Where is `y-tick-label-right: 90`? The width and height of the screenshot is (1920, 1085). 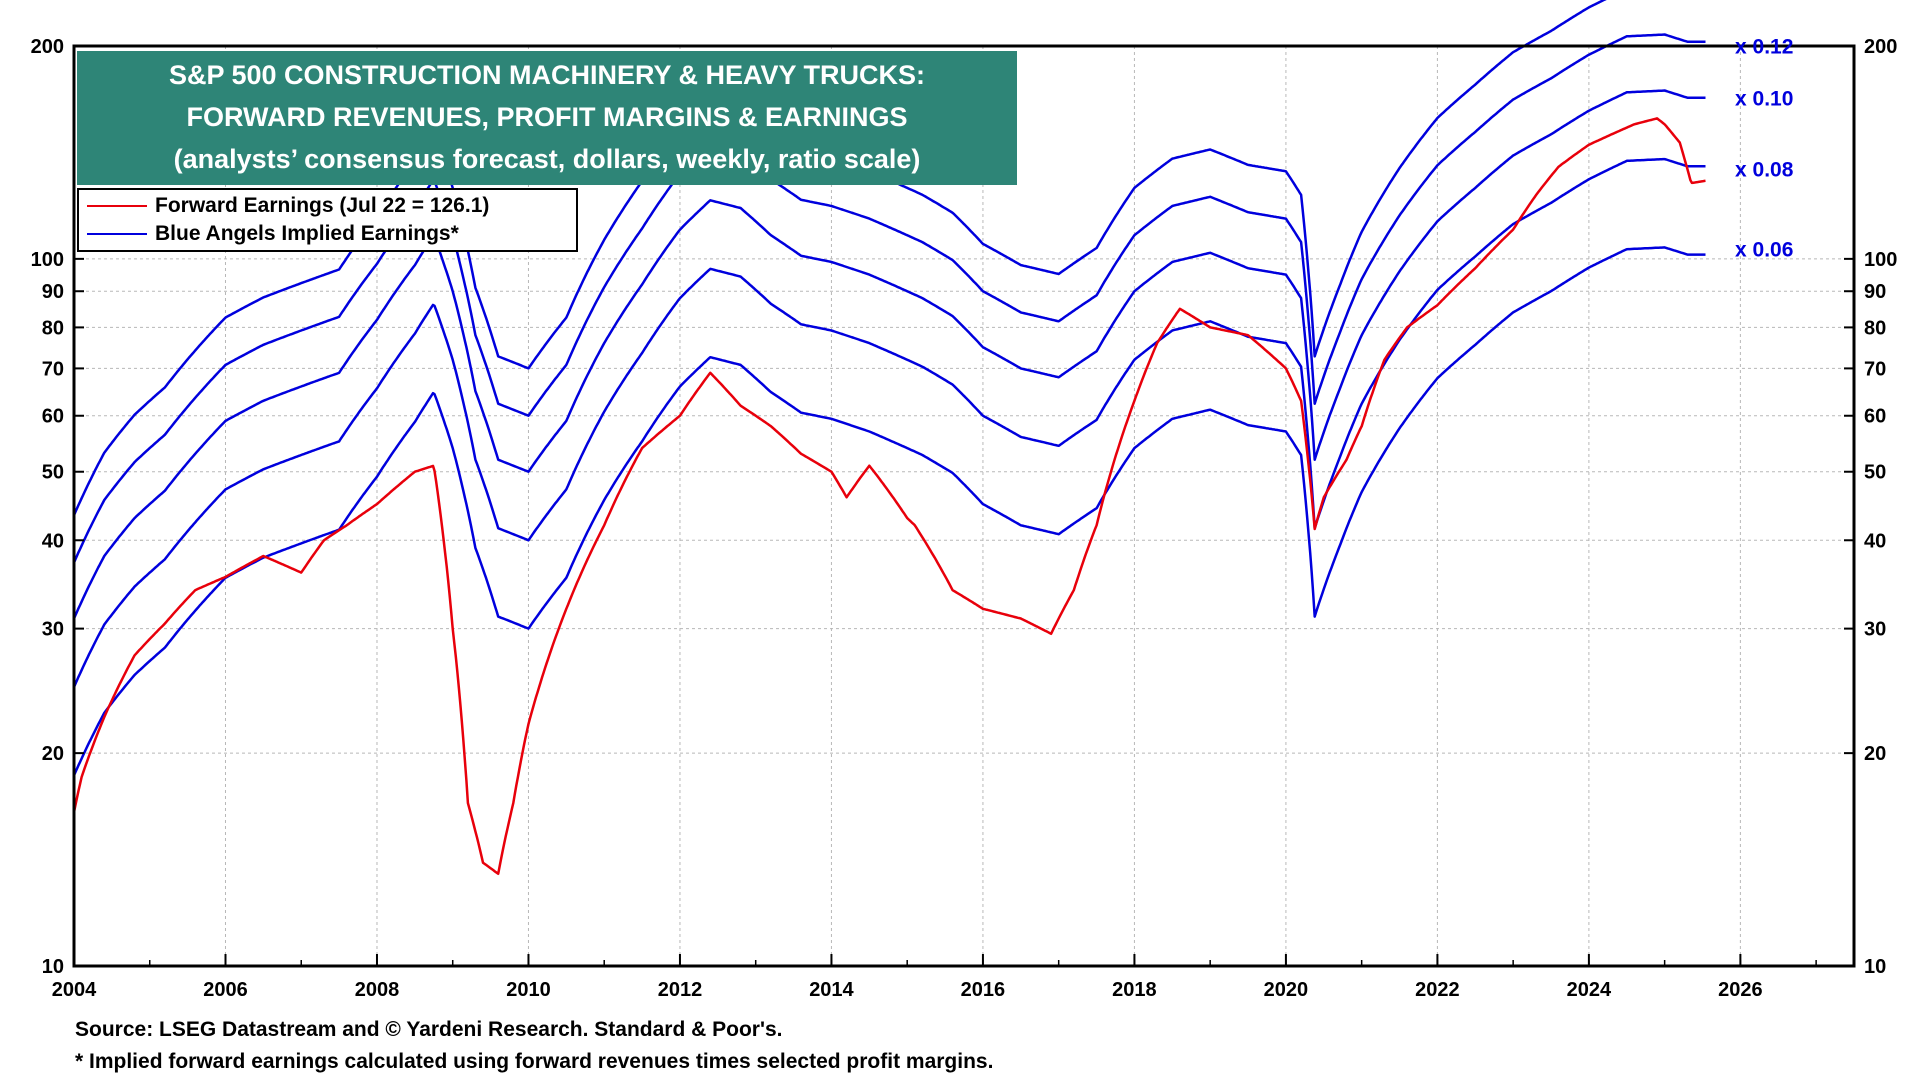
y-tick-label-right: 90 is located at coordinates (1875, 292).